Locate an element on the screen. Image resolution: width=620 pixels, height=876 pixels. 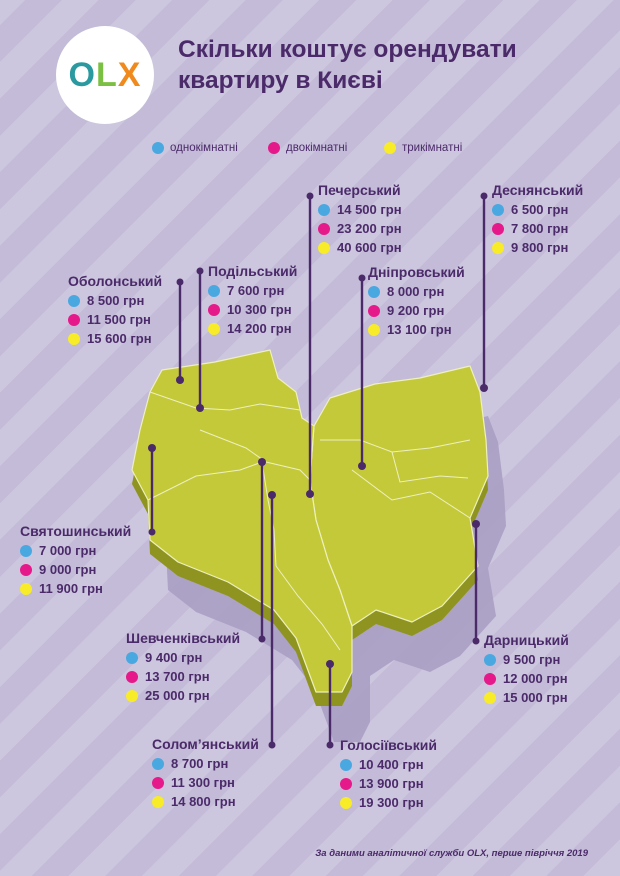
price-three-room: 25 000 грн is located at coordinates (183, 695).